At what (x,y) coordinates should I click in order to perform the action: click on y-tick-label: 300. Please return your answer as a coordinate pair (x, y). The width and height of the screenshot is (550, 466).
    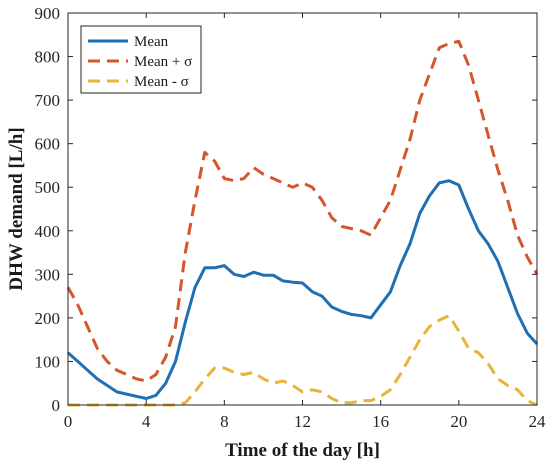
    Looking at the image, I should click on (48, 274).